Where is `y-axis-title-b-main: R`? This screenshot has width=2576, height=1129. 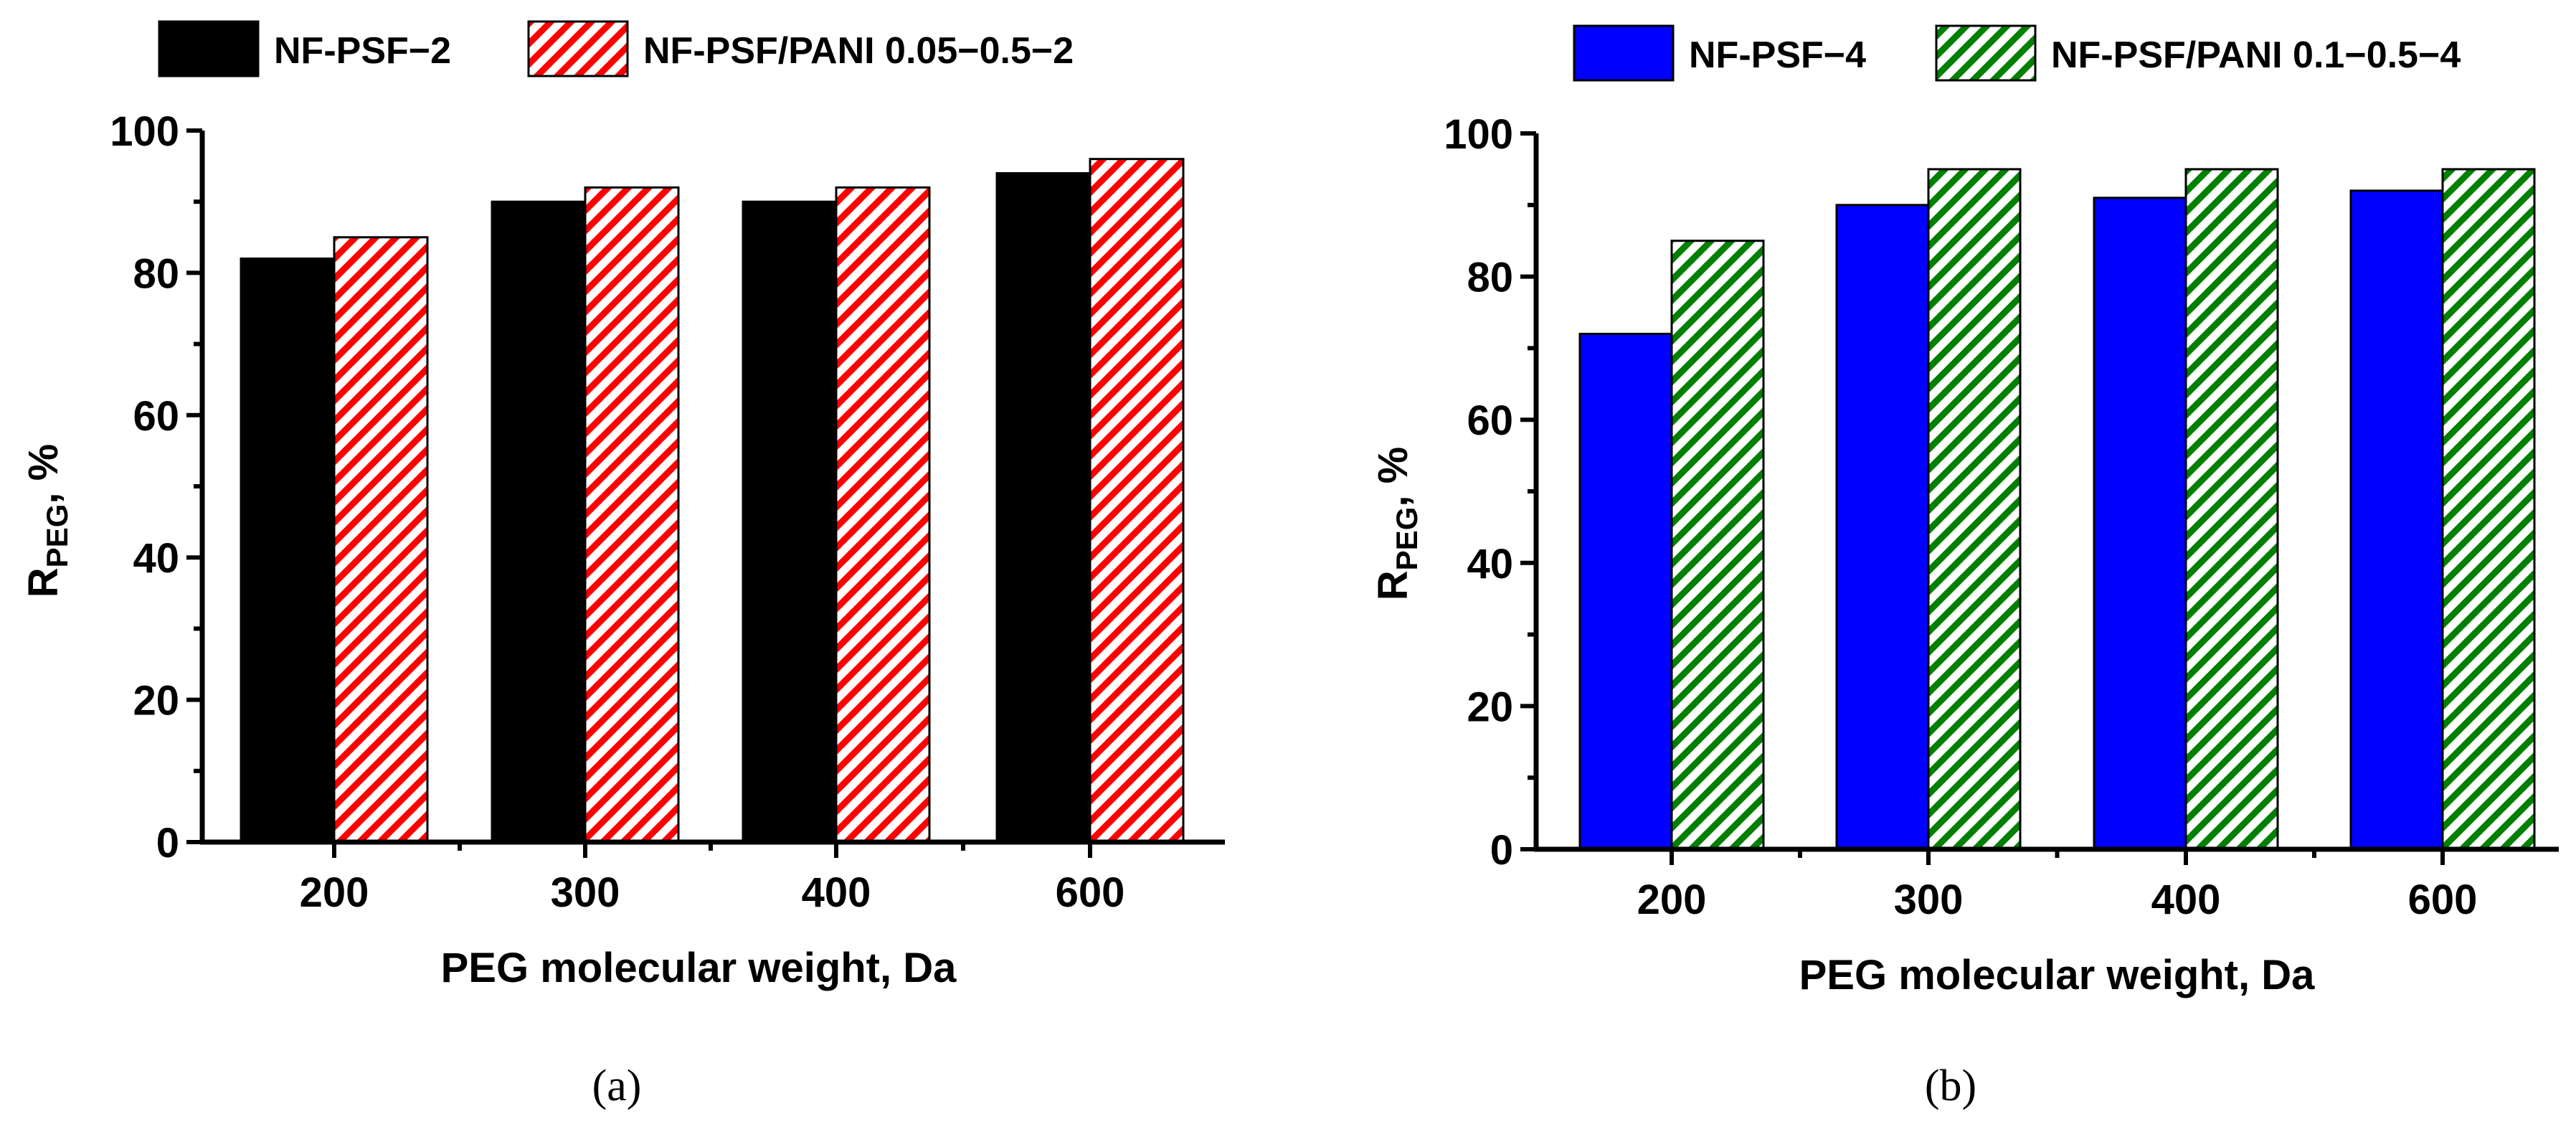
y-axis-title-b-main: R is located at coordinates (1393, 585).